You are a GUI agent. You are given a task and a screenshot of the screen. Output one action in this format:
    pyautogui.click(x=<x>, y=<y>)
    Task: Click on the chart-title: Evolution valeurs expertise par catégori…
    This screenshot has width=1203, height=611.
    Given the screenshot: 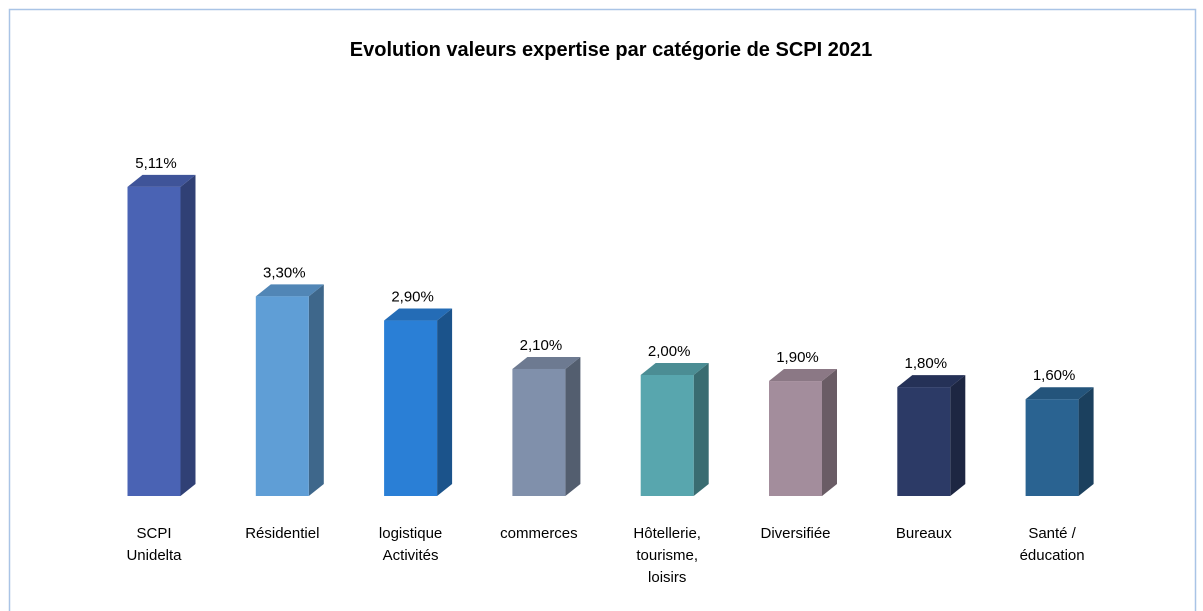 What is the action you would take?
    pyautogui.click(x=611, y=50)
    